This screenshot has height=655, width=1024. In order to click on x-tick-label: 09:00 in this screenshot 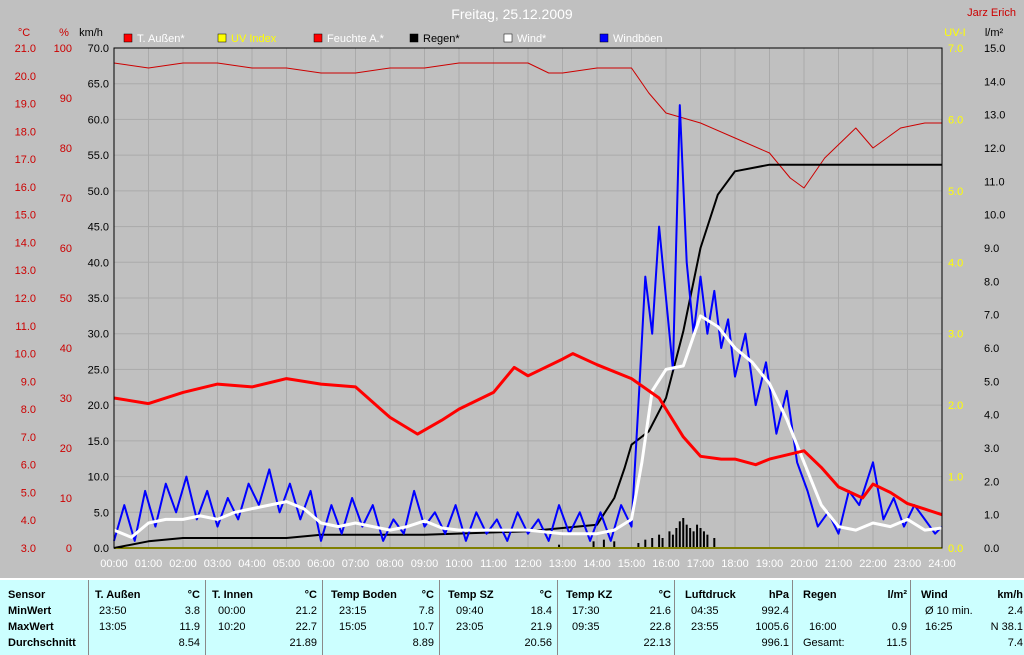, I will do `click(425, 564)`.